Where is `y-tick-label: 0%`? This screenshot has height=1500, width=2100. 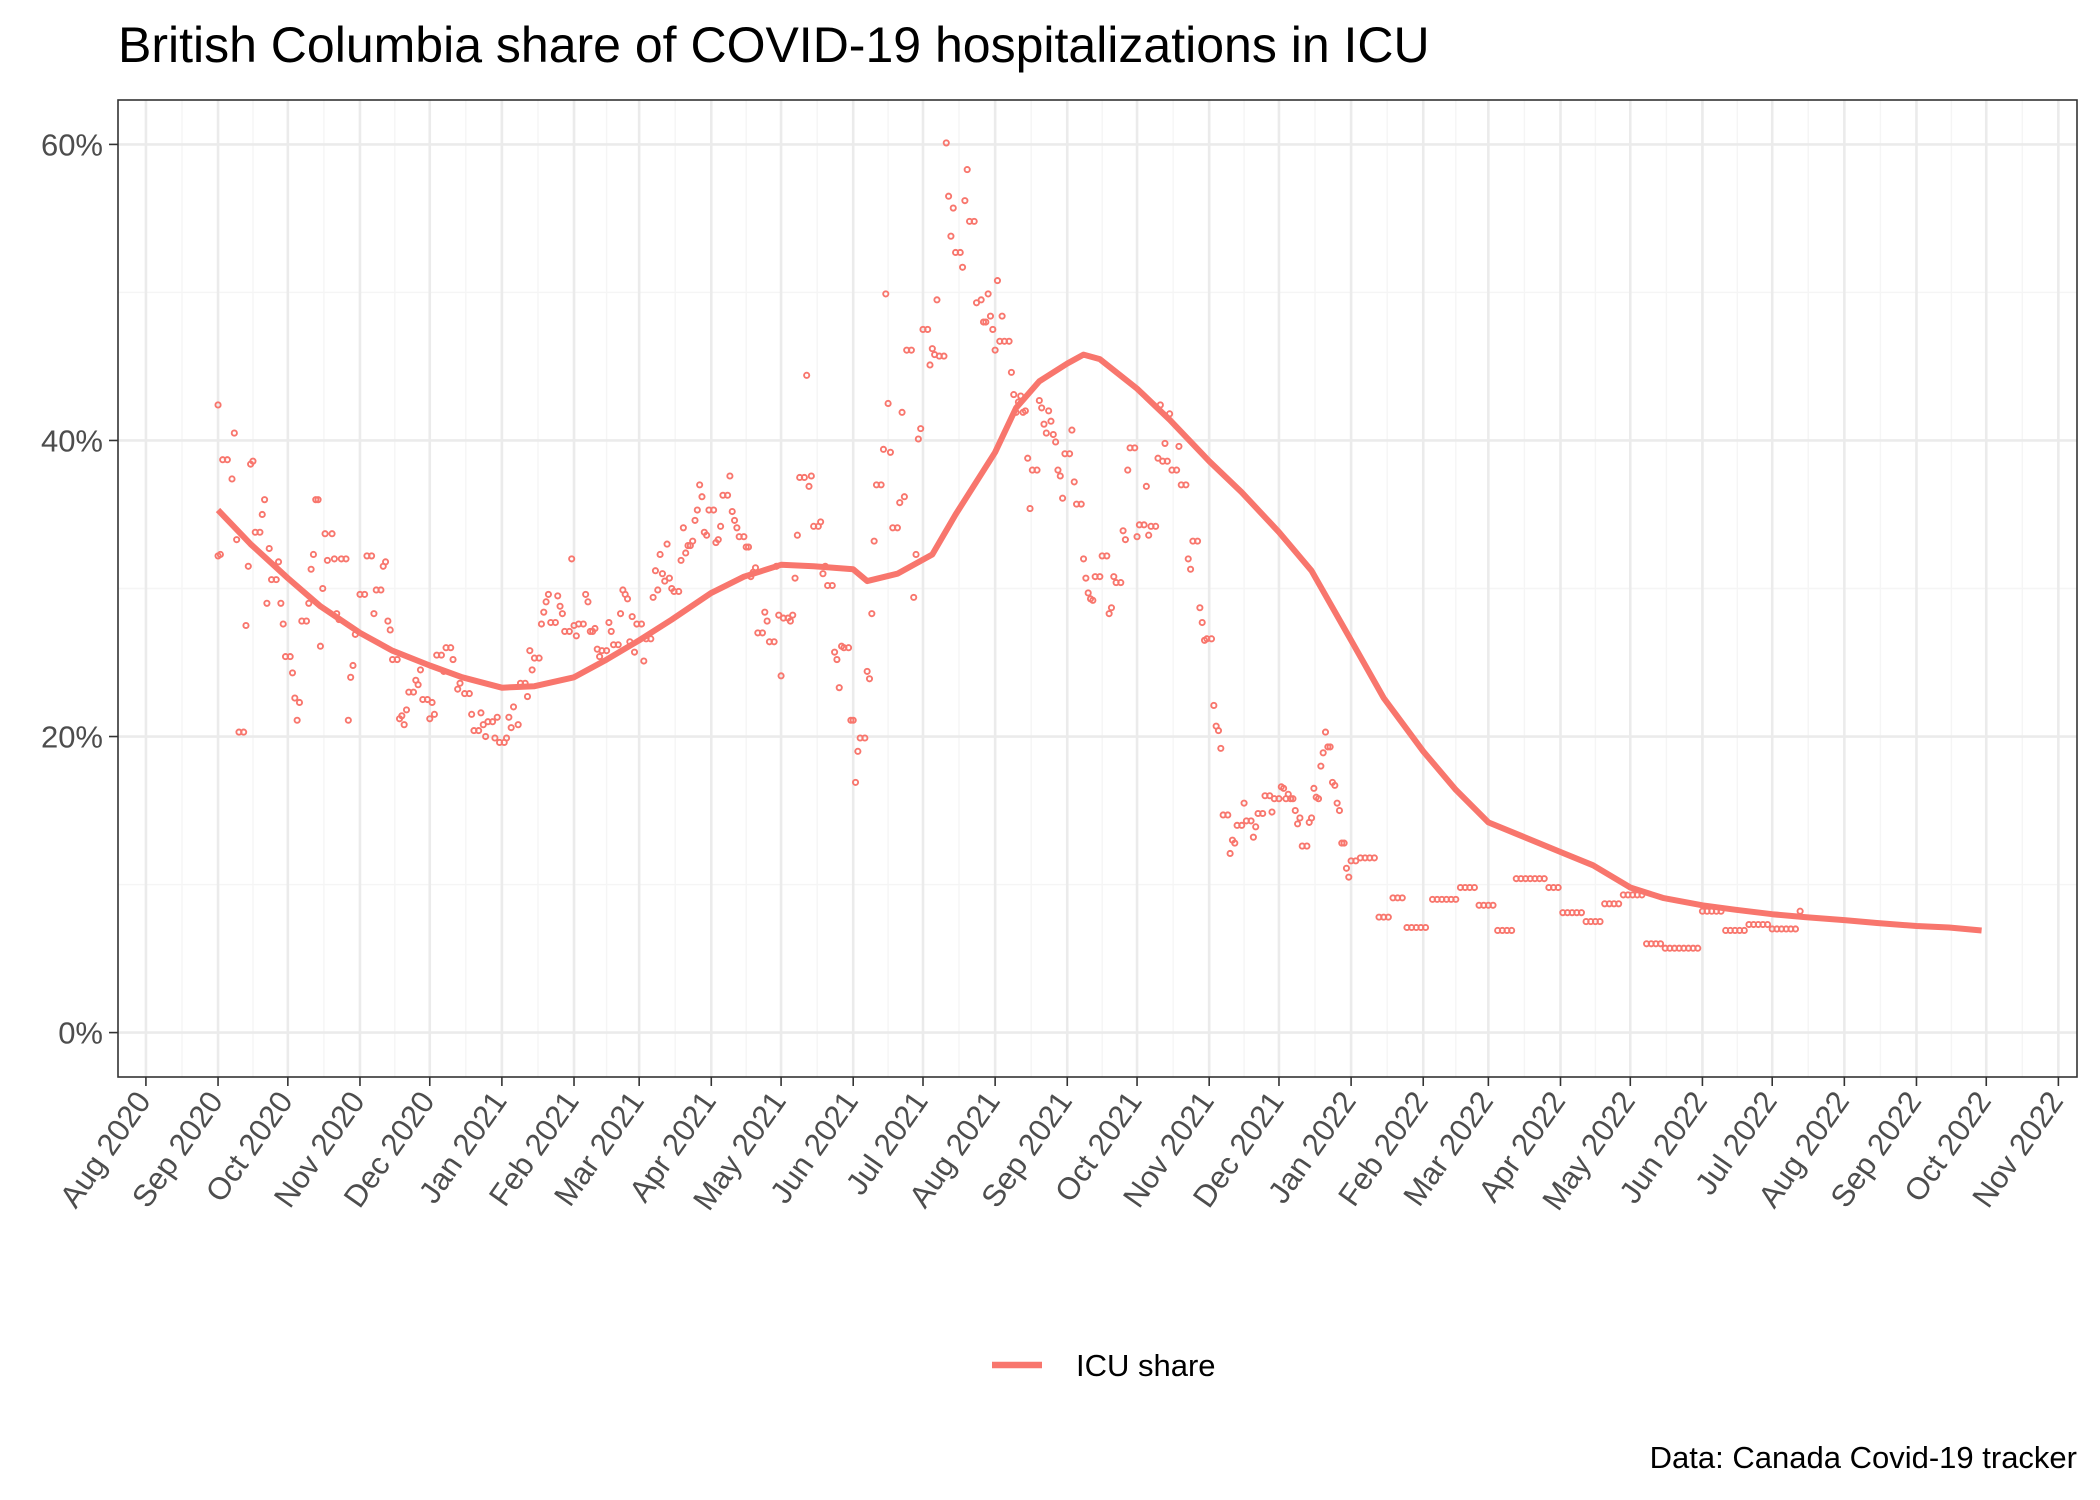
y-tick-label: 0% is located at coordinates (80, 1033).